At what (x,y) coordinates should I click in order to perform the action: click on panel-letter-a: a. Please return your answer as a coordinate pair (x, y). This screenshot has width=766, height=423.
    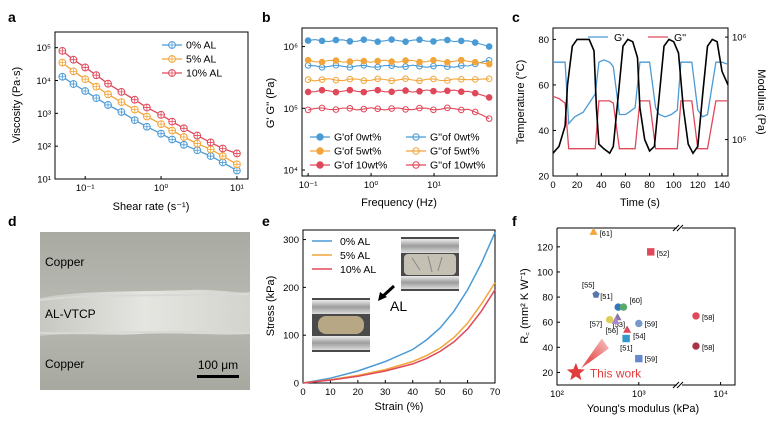
    Looking at the image, I should click on (12, 17).